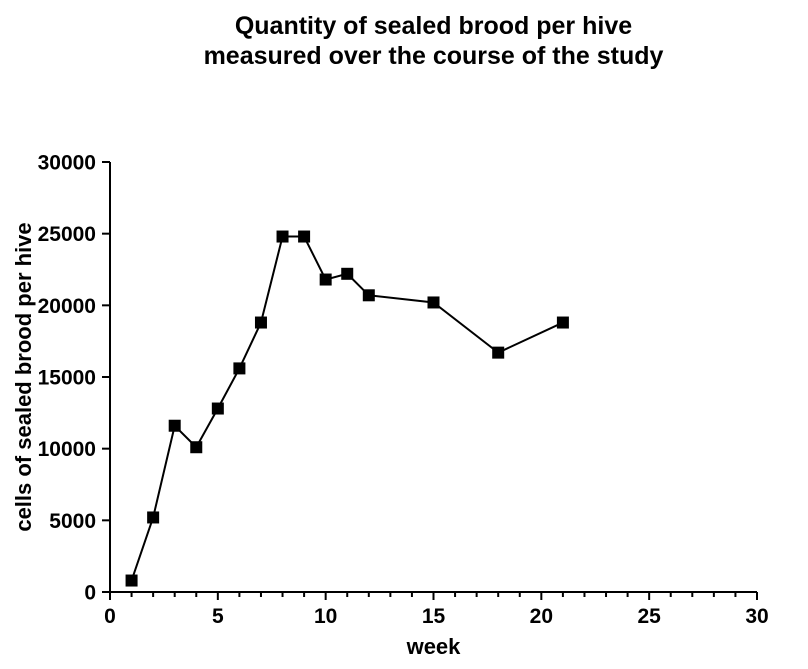  What do you see at coordinates (541, 616) in the screenshot?
I see `x-tick-label: 20` at bounding box center [541, 616].